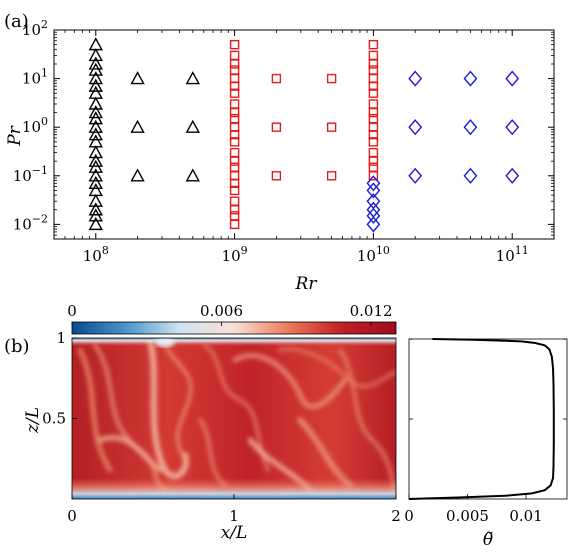 The height and width of the screenshot is (552, 581). I want to click on colorbar-ticks: 0 0.006 0.012, so click(230, 314).